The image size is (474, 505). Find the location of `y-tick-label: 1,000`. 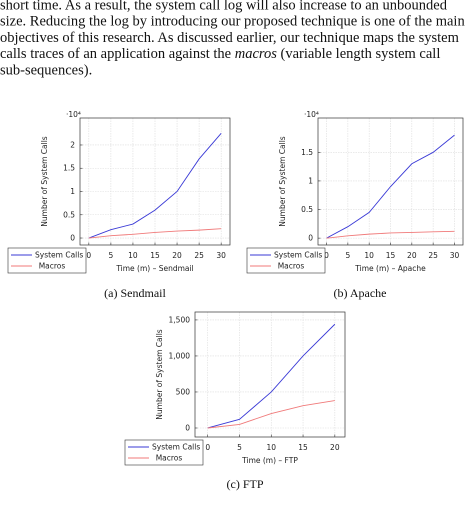

y-tick-label: 1,000 is located at coordinates (180, 355).